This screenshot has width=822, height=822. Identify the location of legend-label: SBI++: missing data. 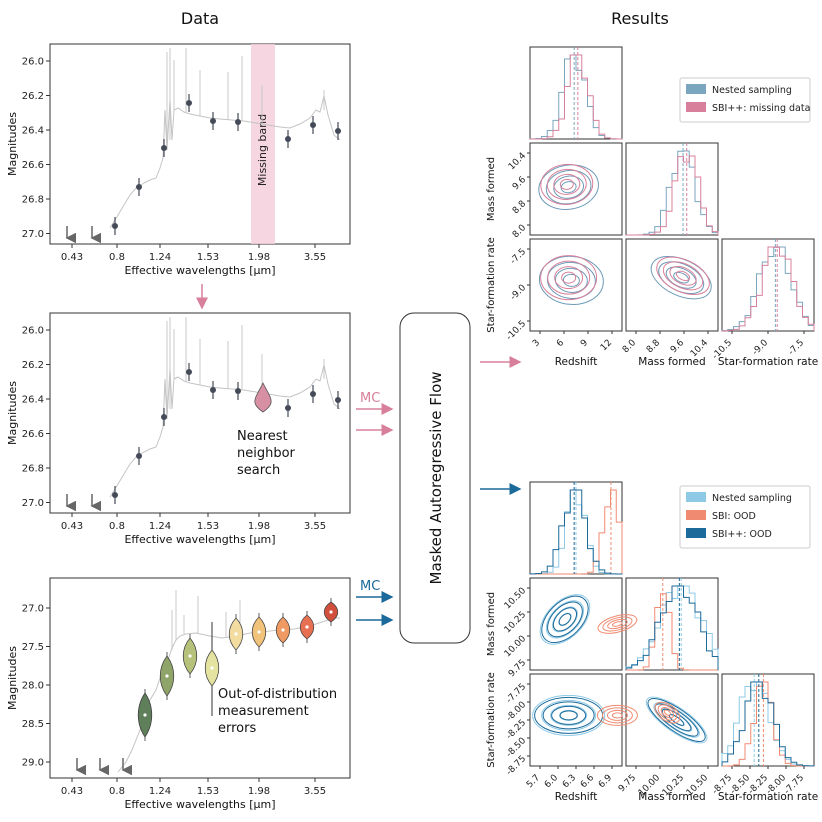
(761, 108).